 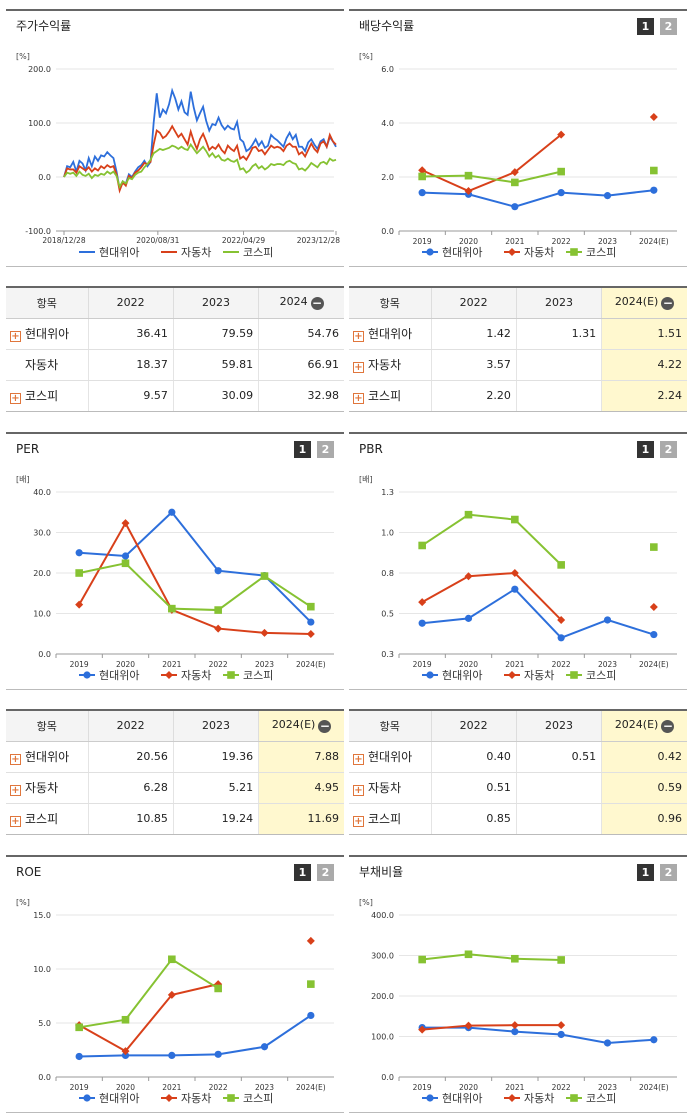 What do you see at coordinates (47, 757) in the screenshot?
I see `row-label: + 현대위아` at bounding box center [47, 757].